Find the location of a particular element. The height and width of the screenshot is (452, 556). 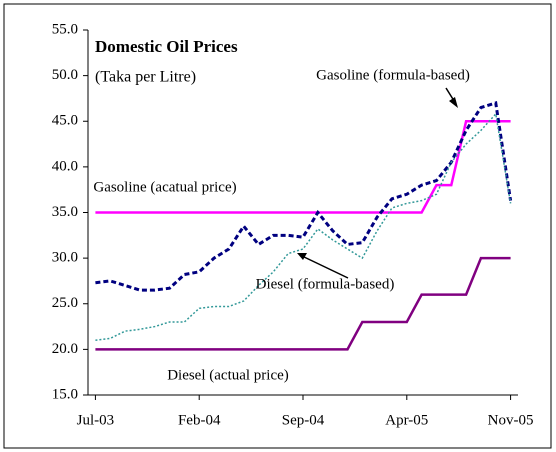

y-tick-label: 50.0 is located at coordinates (65, 75).